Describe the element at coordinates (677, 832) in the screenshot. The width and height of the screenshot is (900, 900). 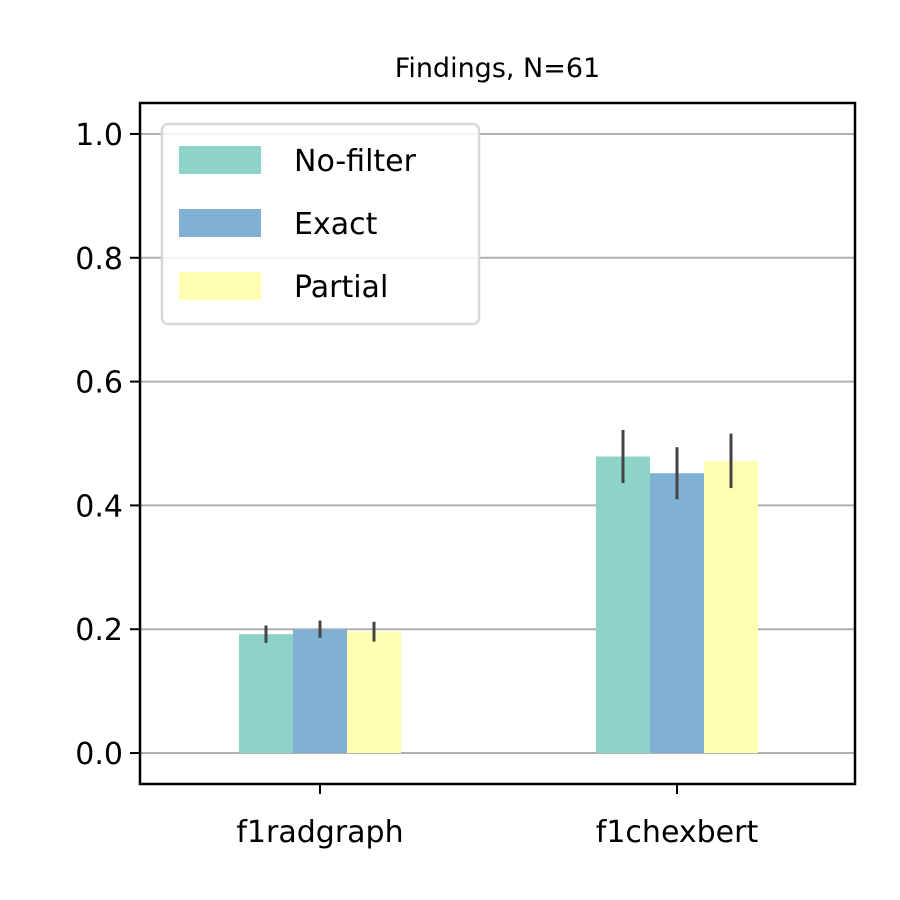
I see `x-tick-label: f1chexbert` at that location.